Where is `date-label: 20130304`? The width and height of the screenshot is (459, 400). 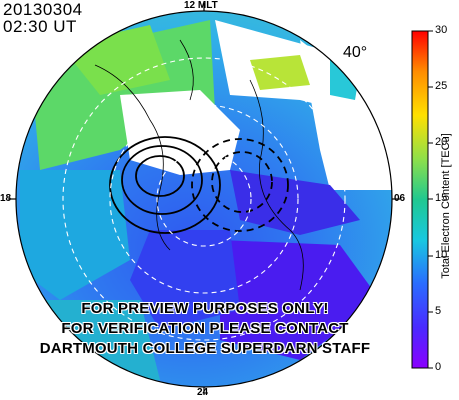 date-label: 20130304 is located at coordinates (43, 9).